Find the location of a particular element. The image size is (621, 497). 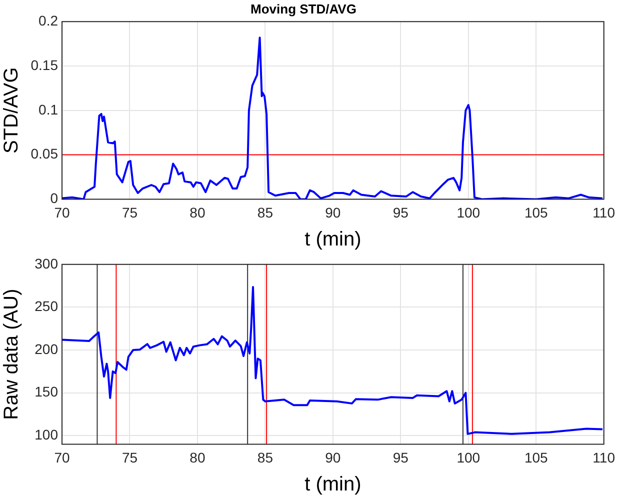

y-tick-label: 100 is located at coordinates (46, 434).